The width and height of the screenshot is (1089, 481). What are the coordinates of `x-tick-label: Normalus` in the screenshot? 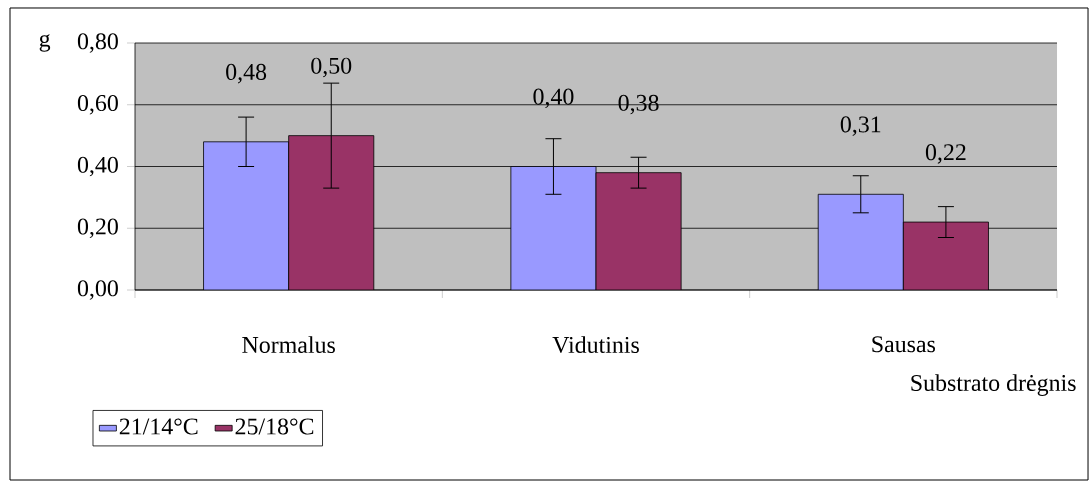 It's located at (288, 344).